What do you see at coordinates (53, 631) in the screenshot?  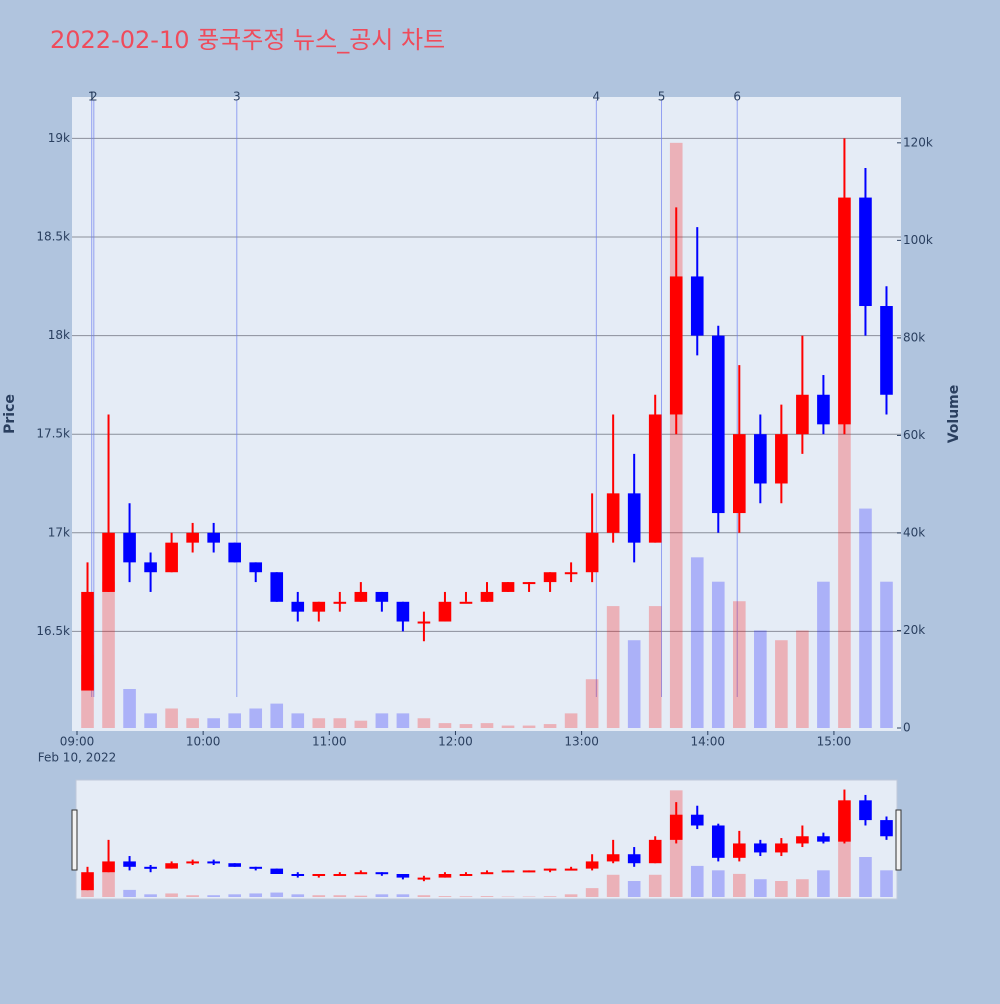 I see `y-tick-label: 16.5k` at bounding box center [53, 631].